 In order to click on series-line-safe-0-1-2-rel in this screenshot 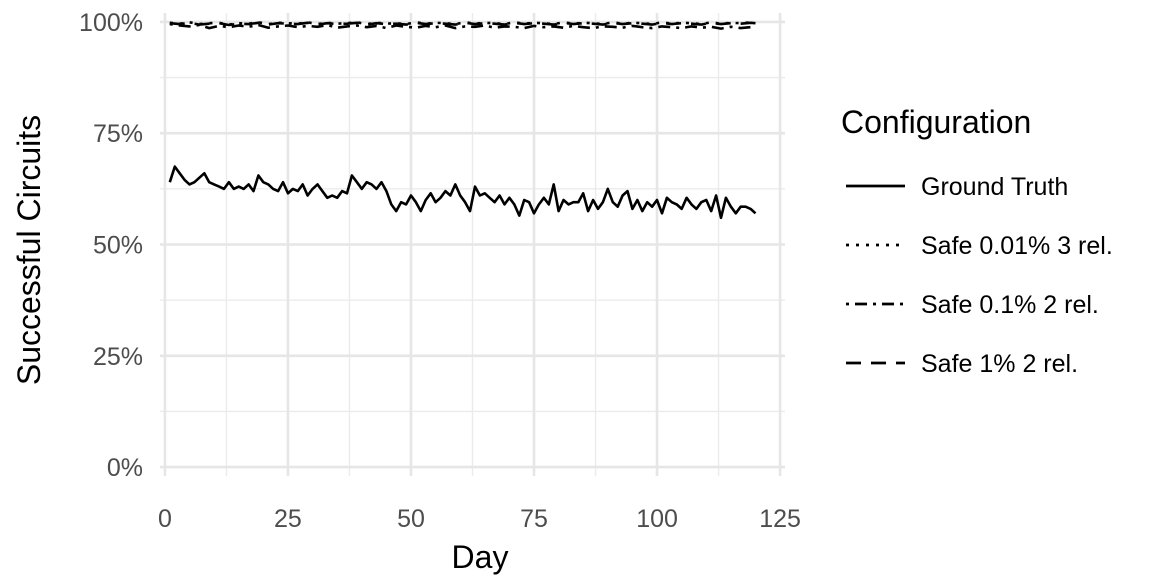, I will do `click(462, 26)`.